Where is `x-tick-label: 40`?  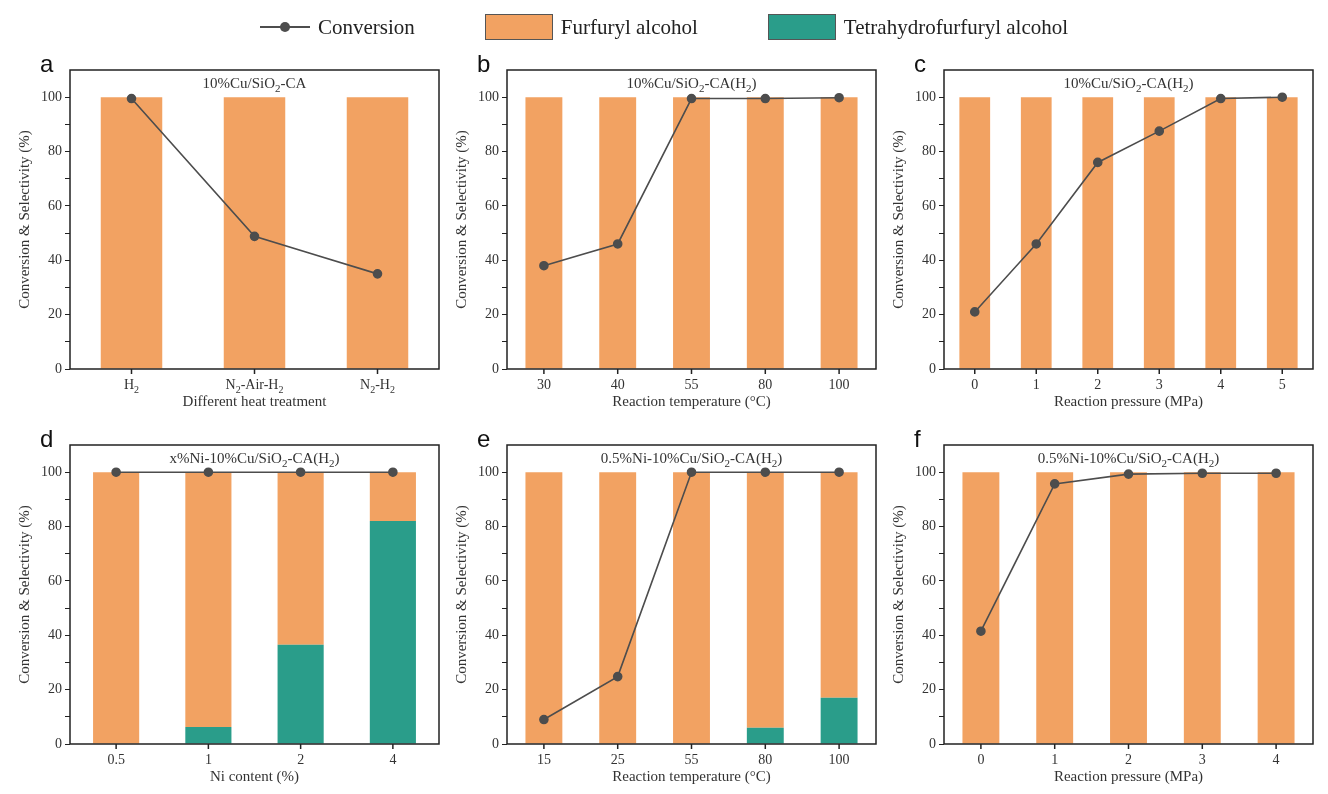
x-tick-label: 40 is located at coordinates (617, 384).